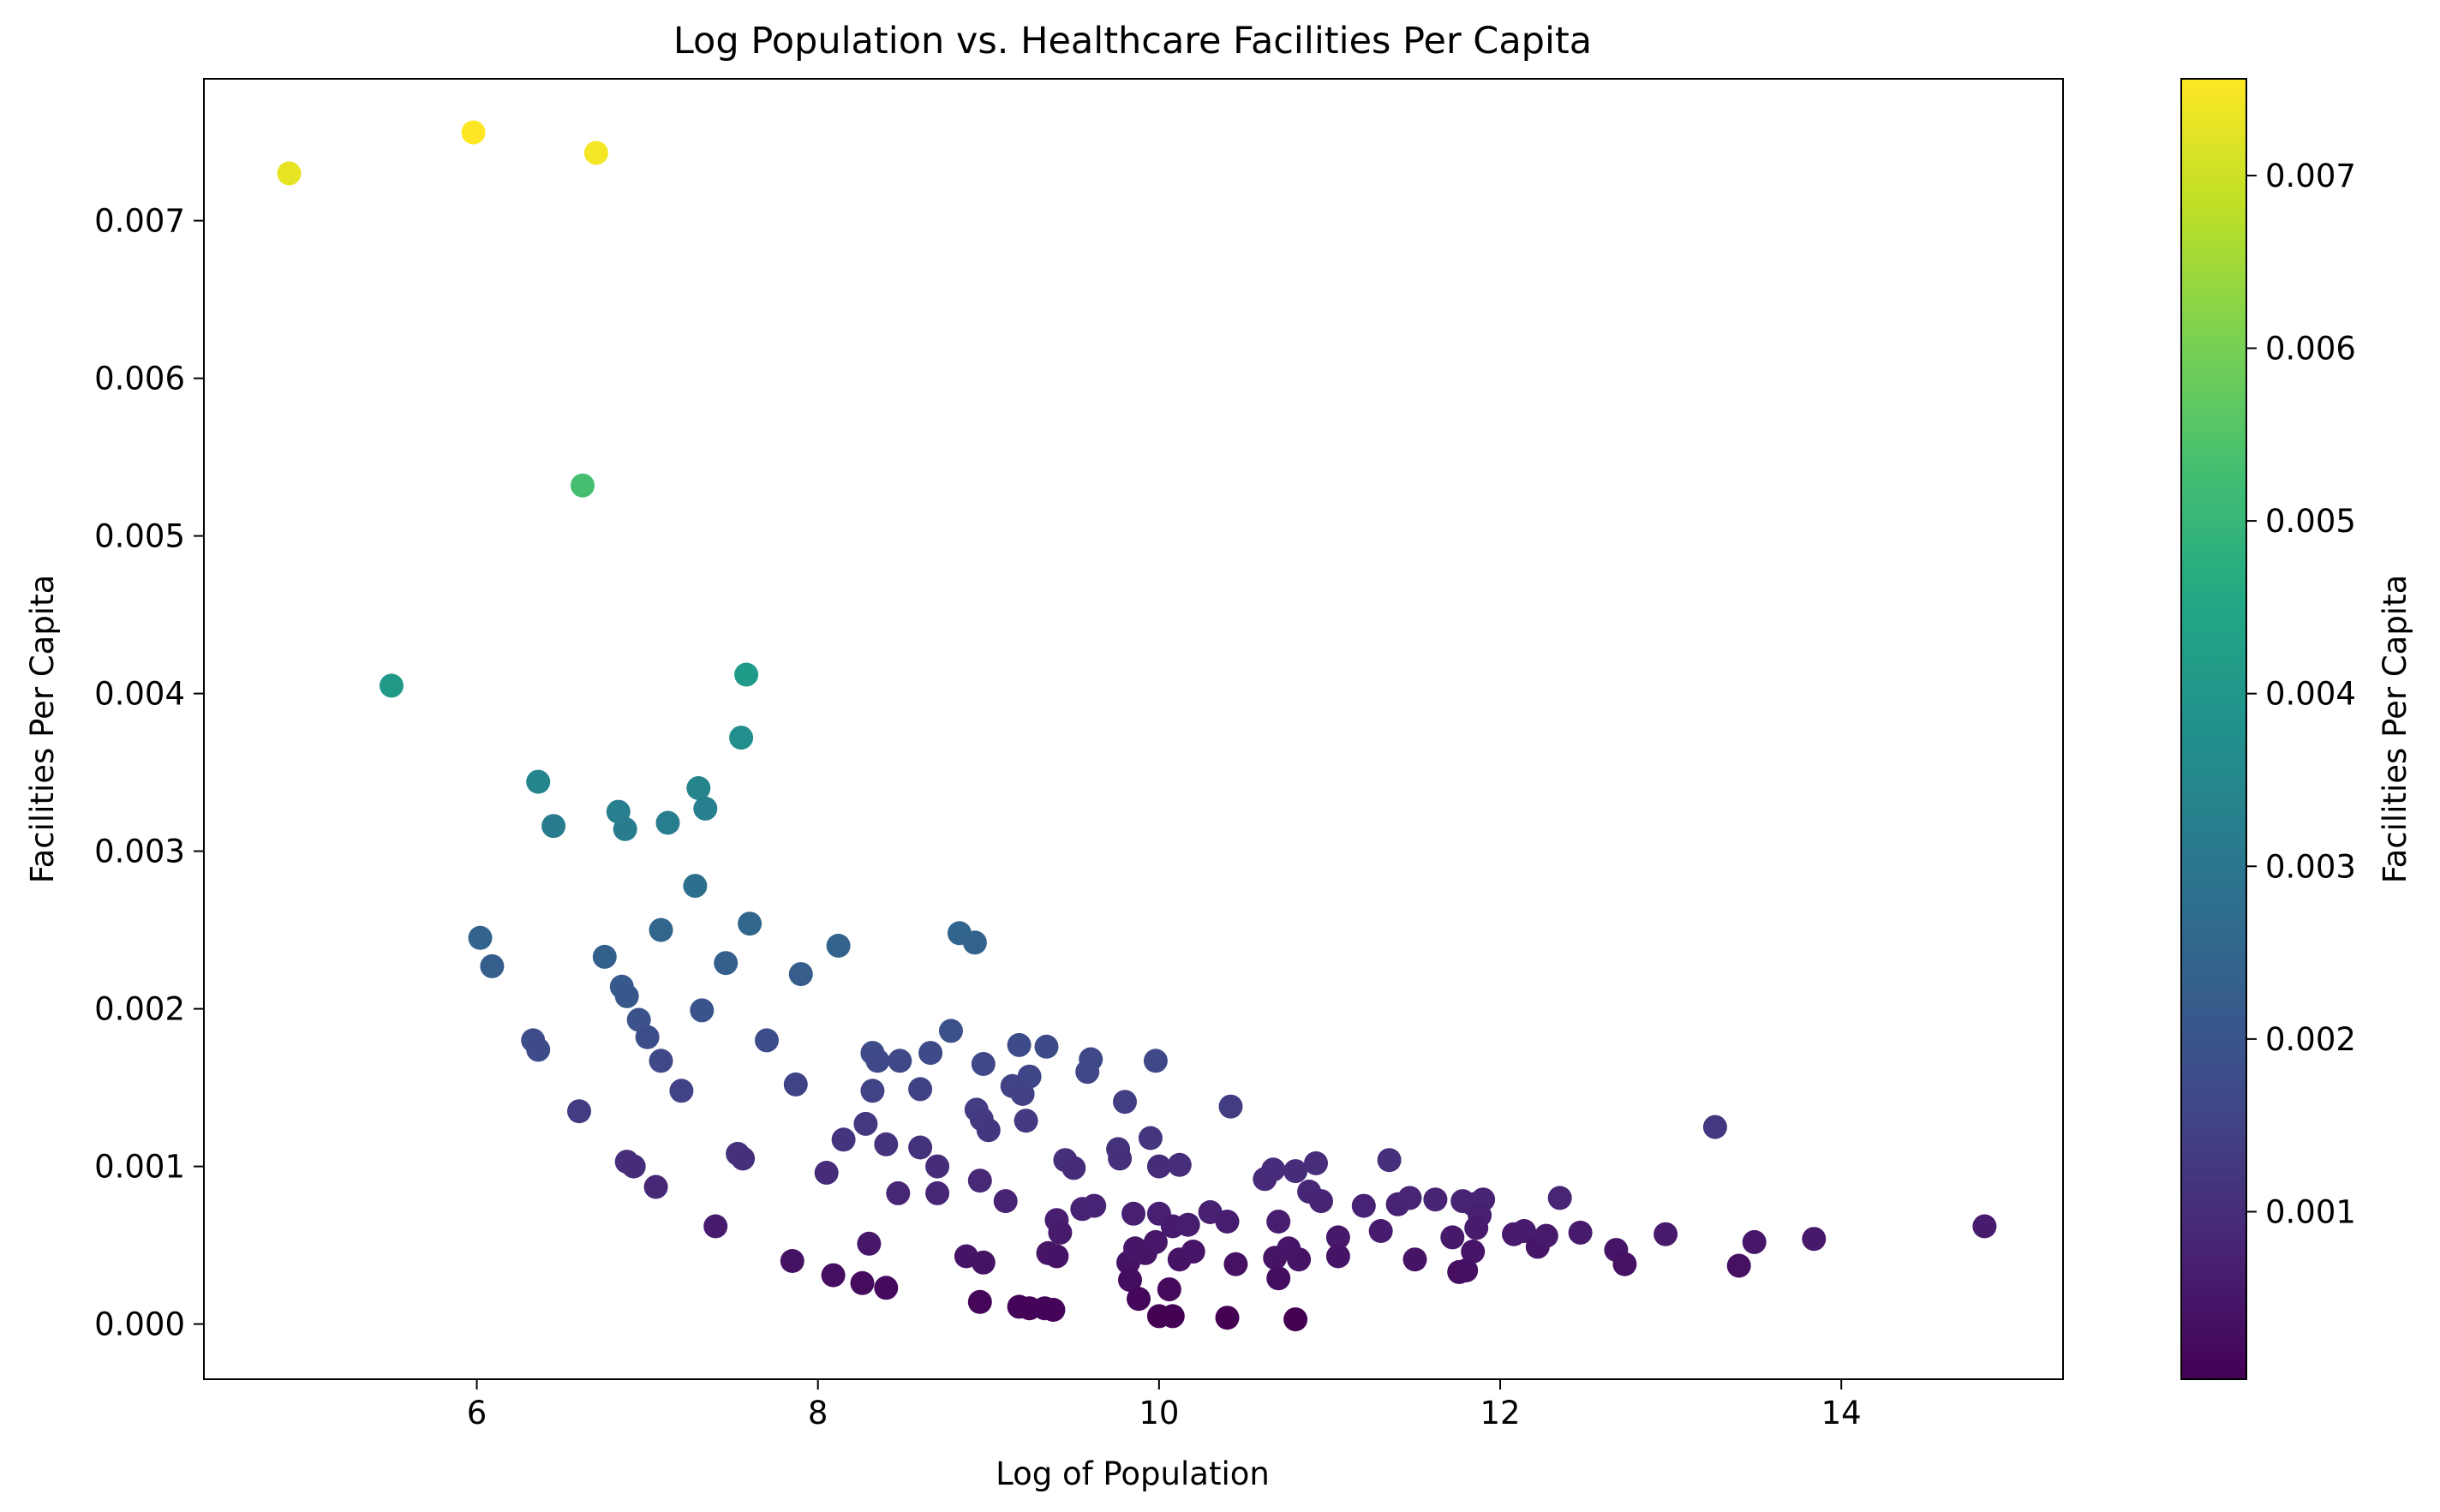 Image resolution: width=2440 pixels, height=1512 pixels. I want to click on colorbar-label: Facilities Per Capita, so click(2395, 729).